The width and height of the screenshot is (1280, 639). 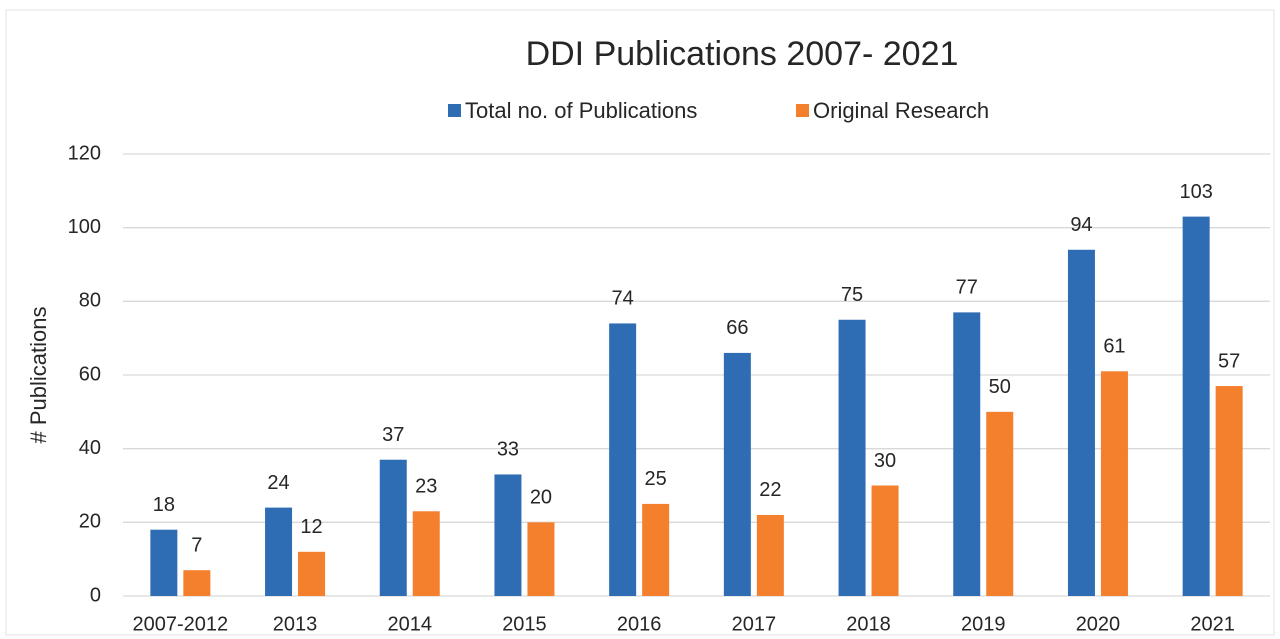 I want to click on x-tick-label: 2013, so click(x=295, y=624).